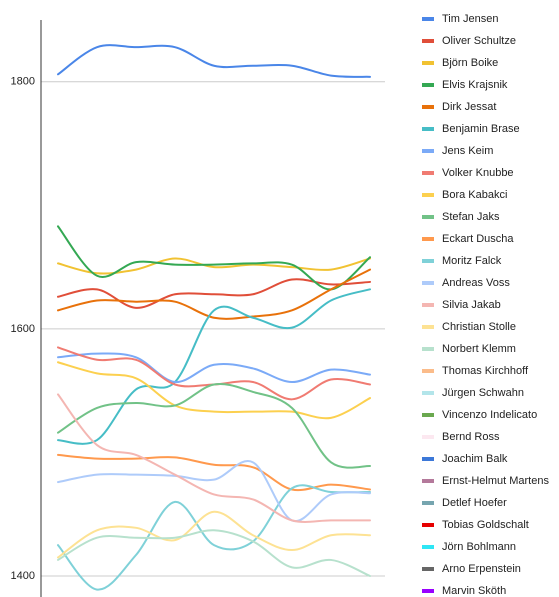  Describe the element at coordinates (475, 85) in the screenshot. I see `legend-label: Elvis Krajsnik` at that location.